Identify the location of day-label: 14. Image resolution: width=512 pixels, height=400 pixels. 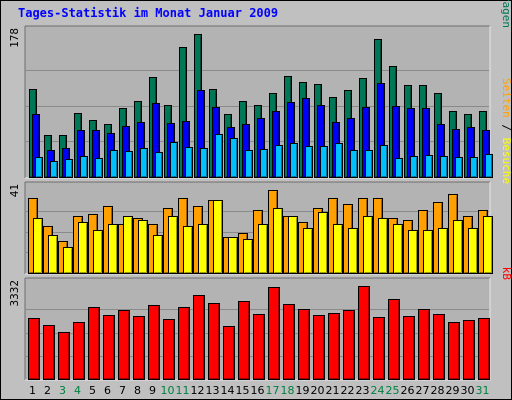
(228, 390).